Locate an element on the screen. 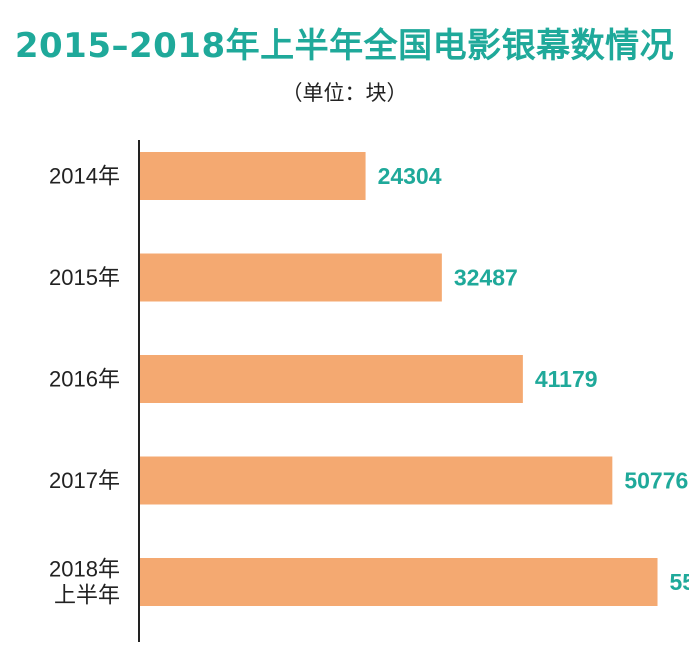  category-label: 2018年 is located at coordinates (84, 569).